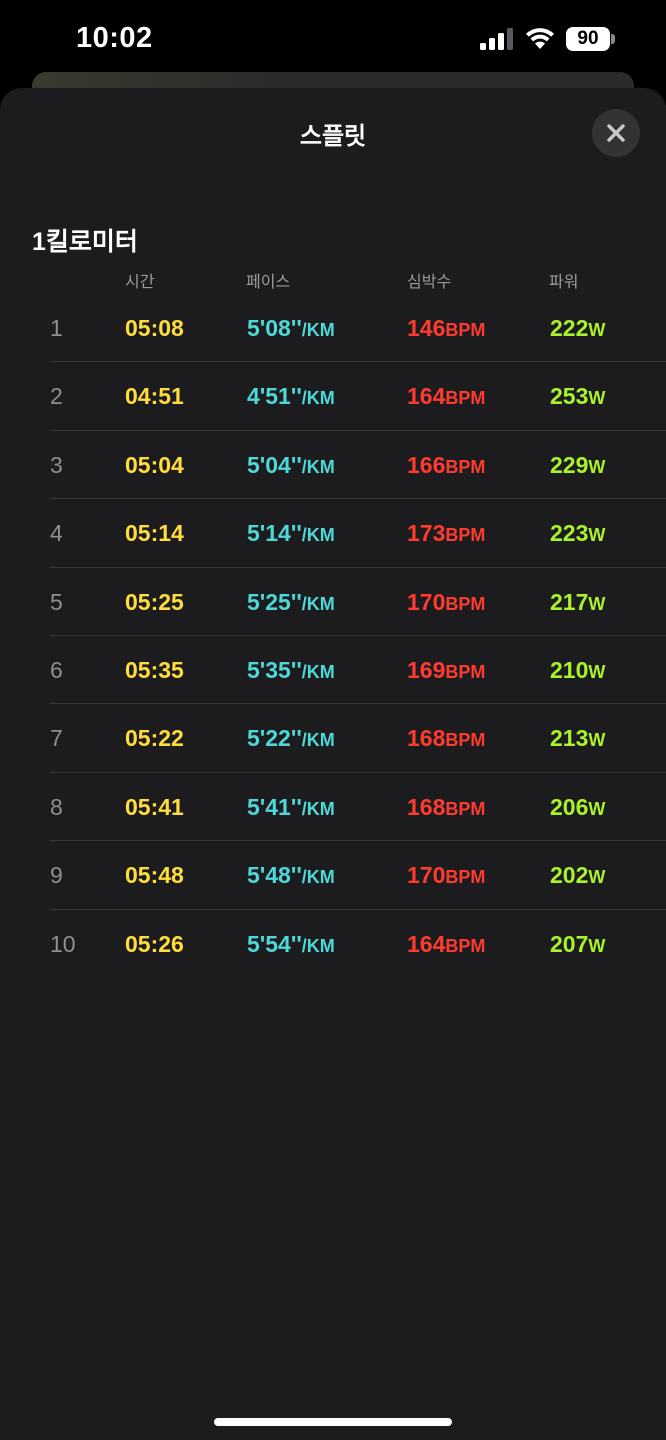 The width and height of the screenshot is (666, 1440). Describe the element at coordinates (85, 242) in the screenshot. I see `section-title: 1킬로미터` at that location.